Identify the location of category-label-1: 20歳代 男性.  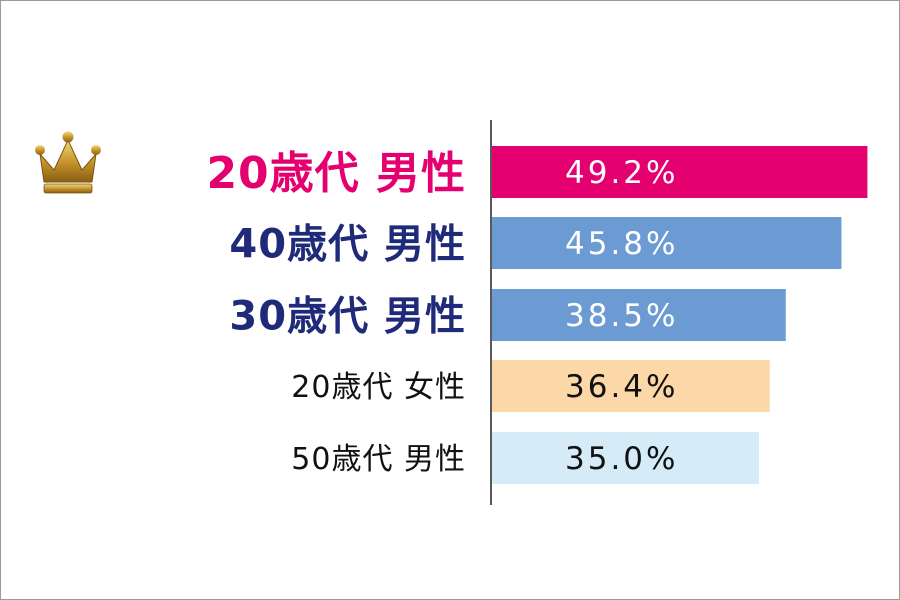
(336, 173).